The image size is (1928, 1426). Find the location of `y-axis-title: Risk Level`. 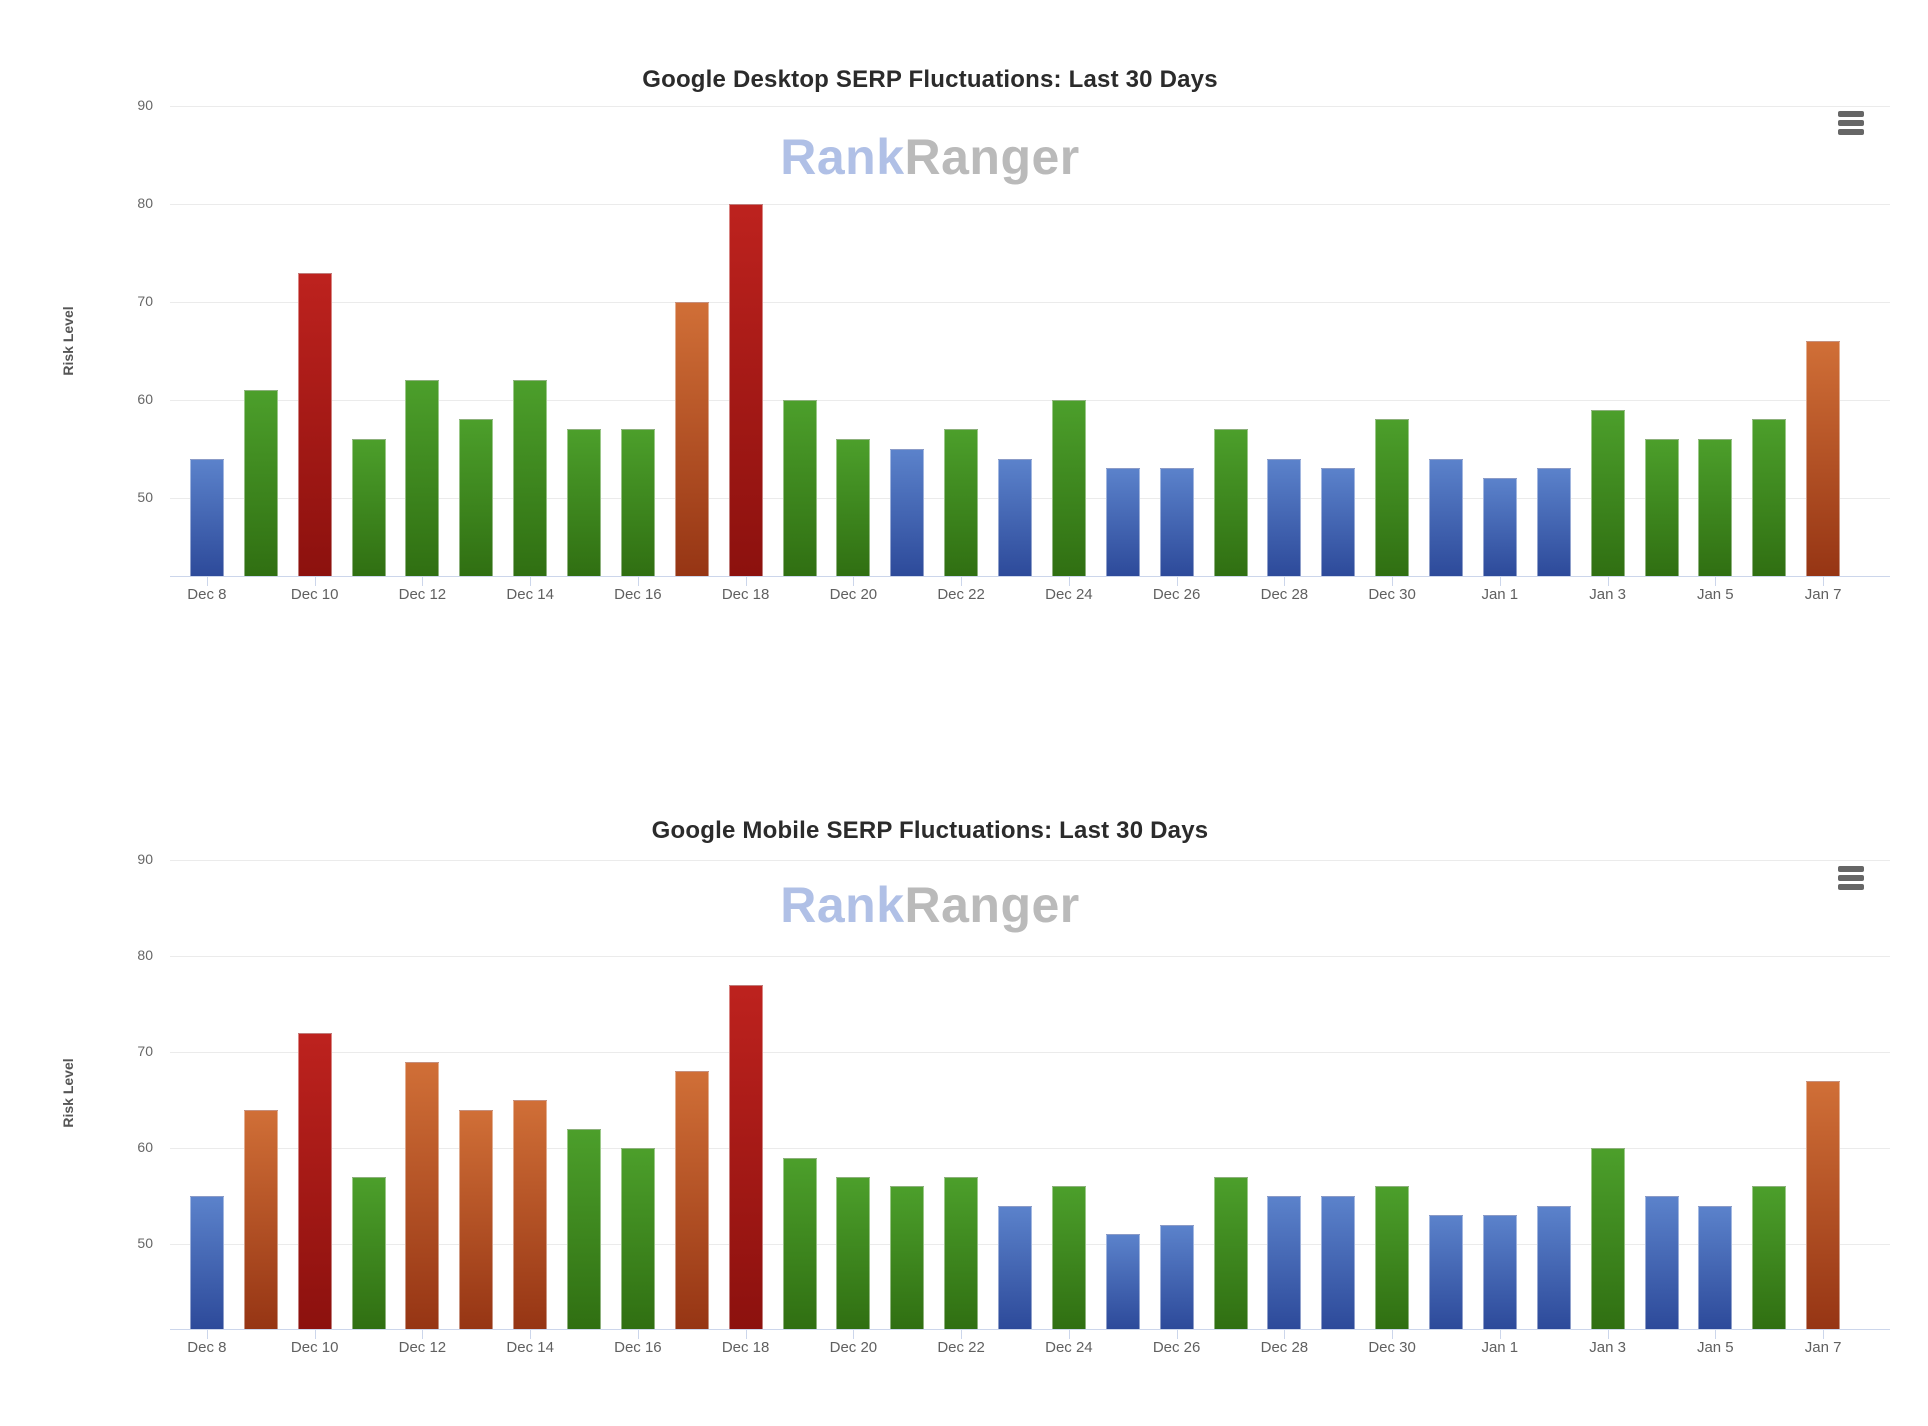

y-axis-title: Risk Level is located at coordinates (68, 1093).